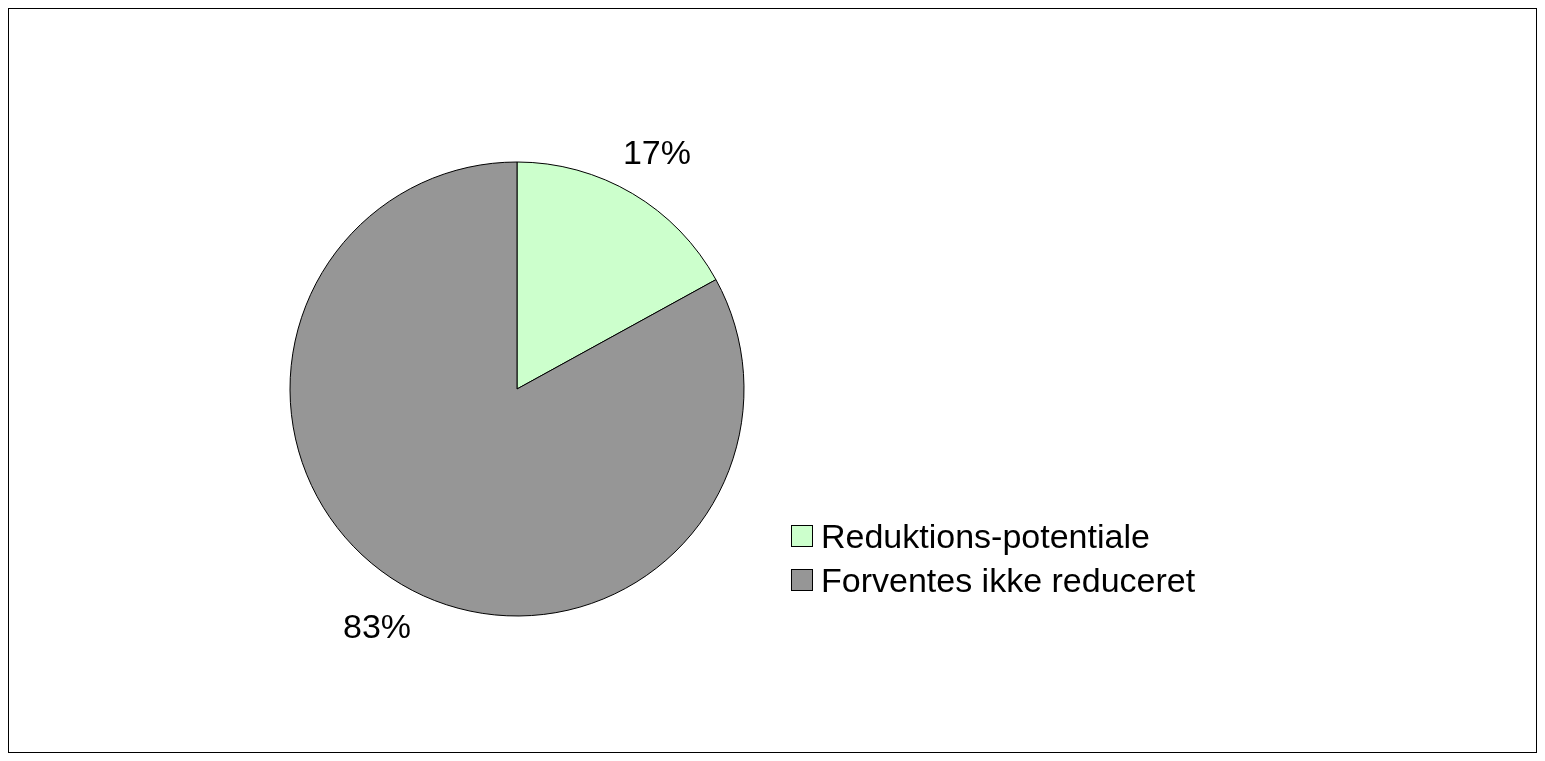 Image resolution: width=1545 pixels, height=761 pixels. What do you see at coordinates (657, 152) in the screenshot?
I see `data-label: 17%` at bounding box center [657, 152].